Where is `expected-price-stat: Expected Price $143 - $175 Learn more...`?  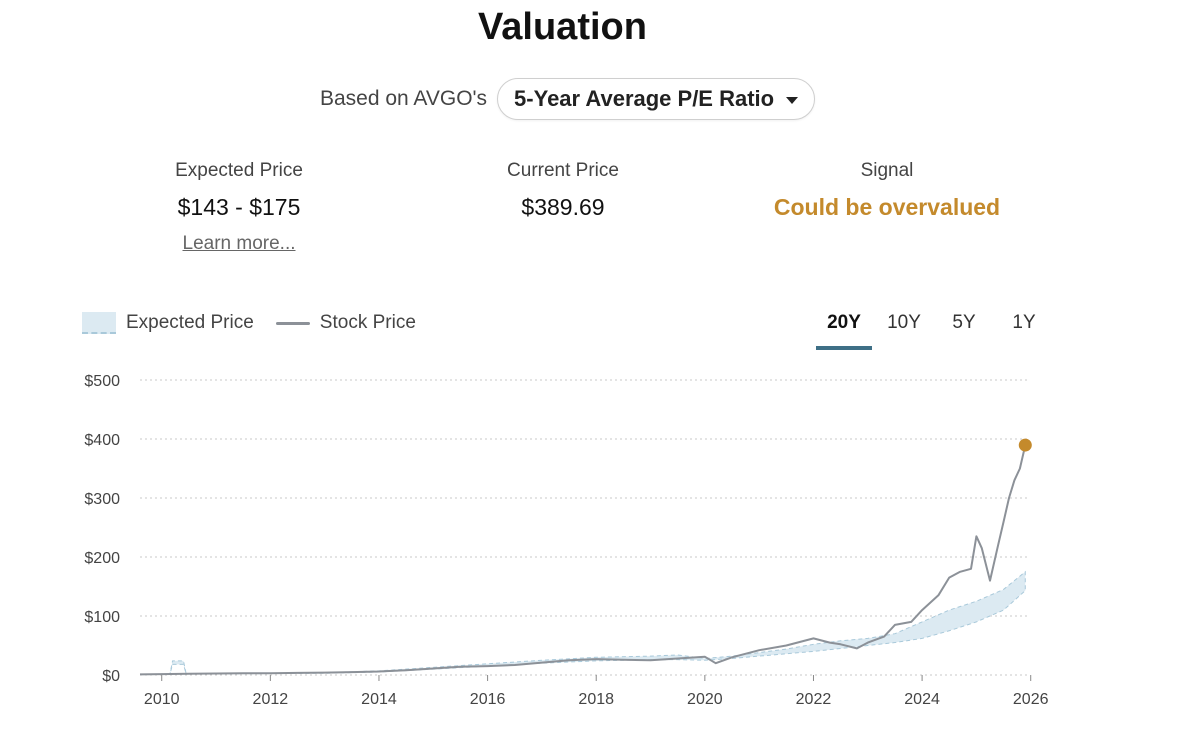 expected-price-stat: Expected Price $143 - $175 Learn more... is located at coordinates (239, 207).